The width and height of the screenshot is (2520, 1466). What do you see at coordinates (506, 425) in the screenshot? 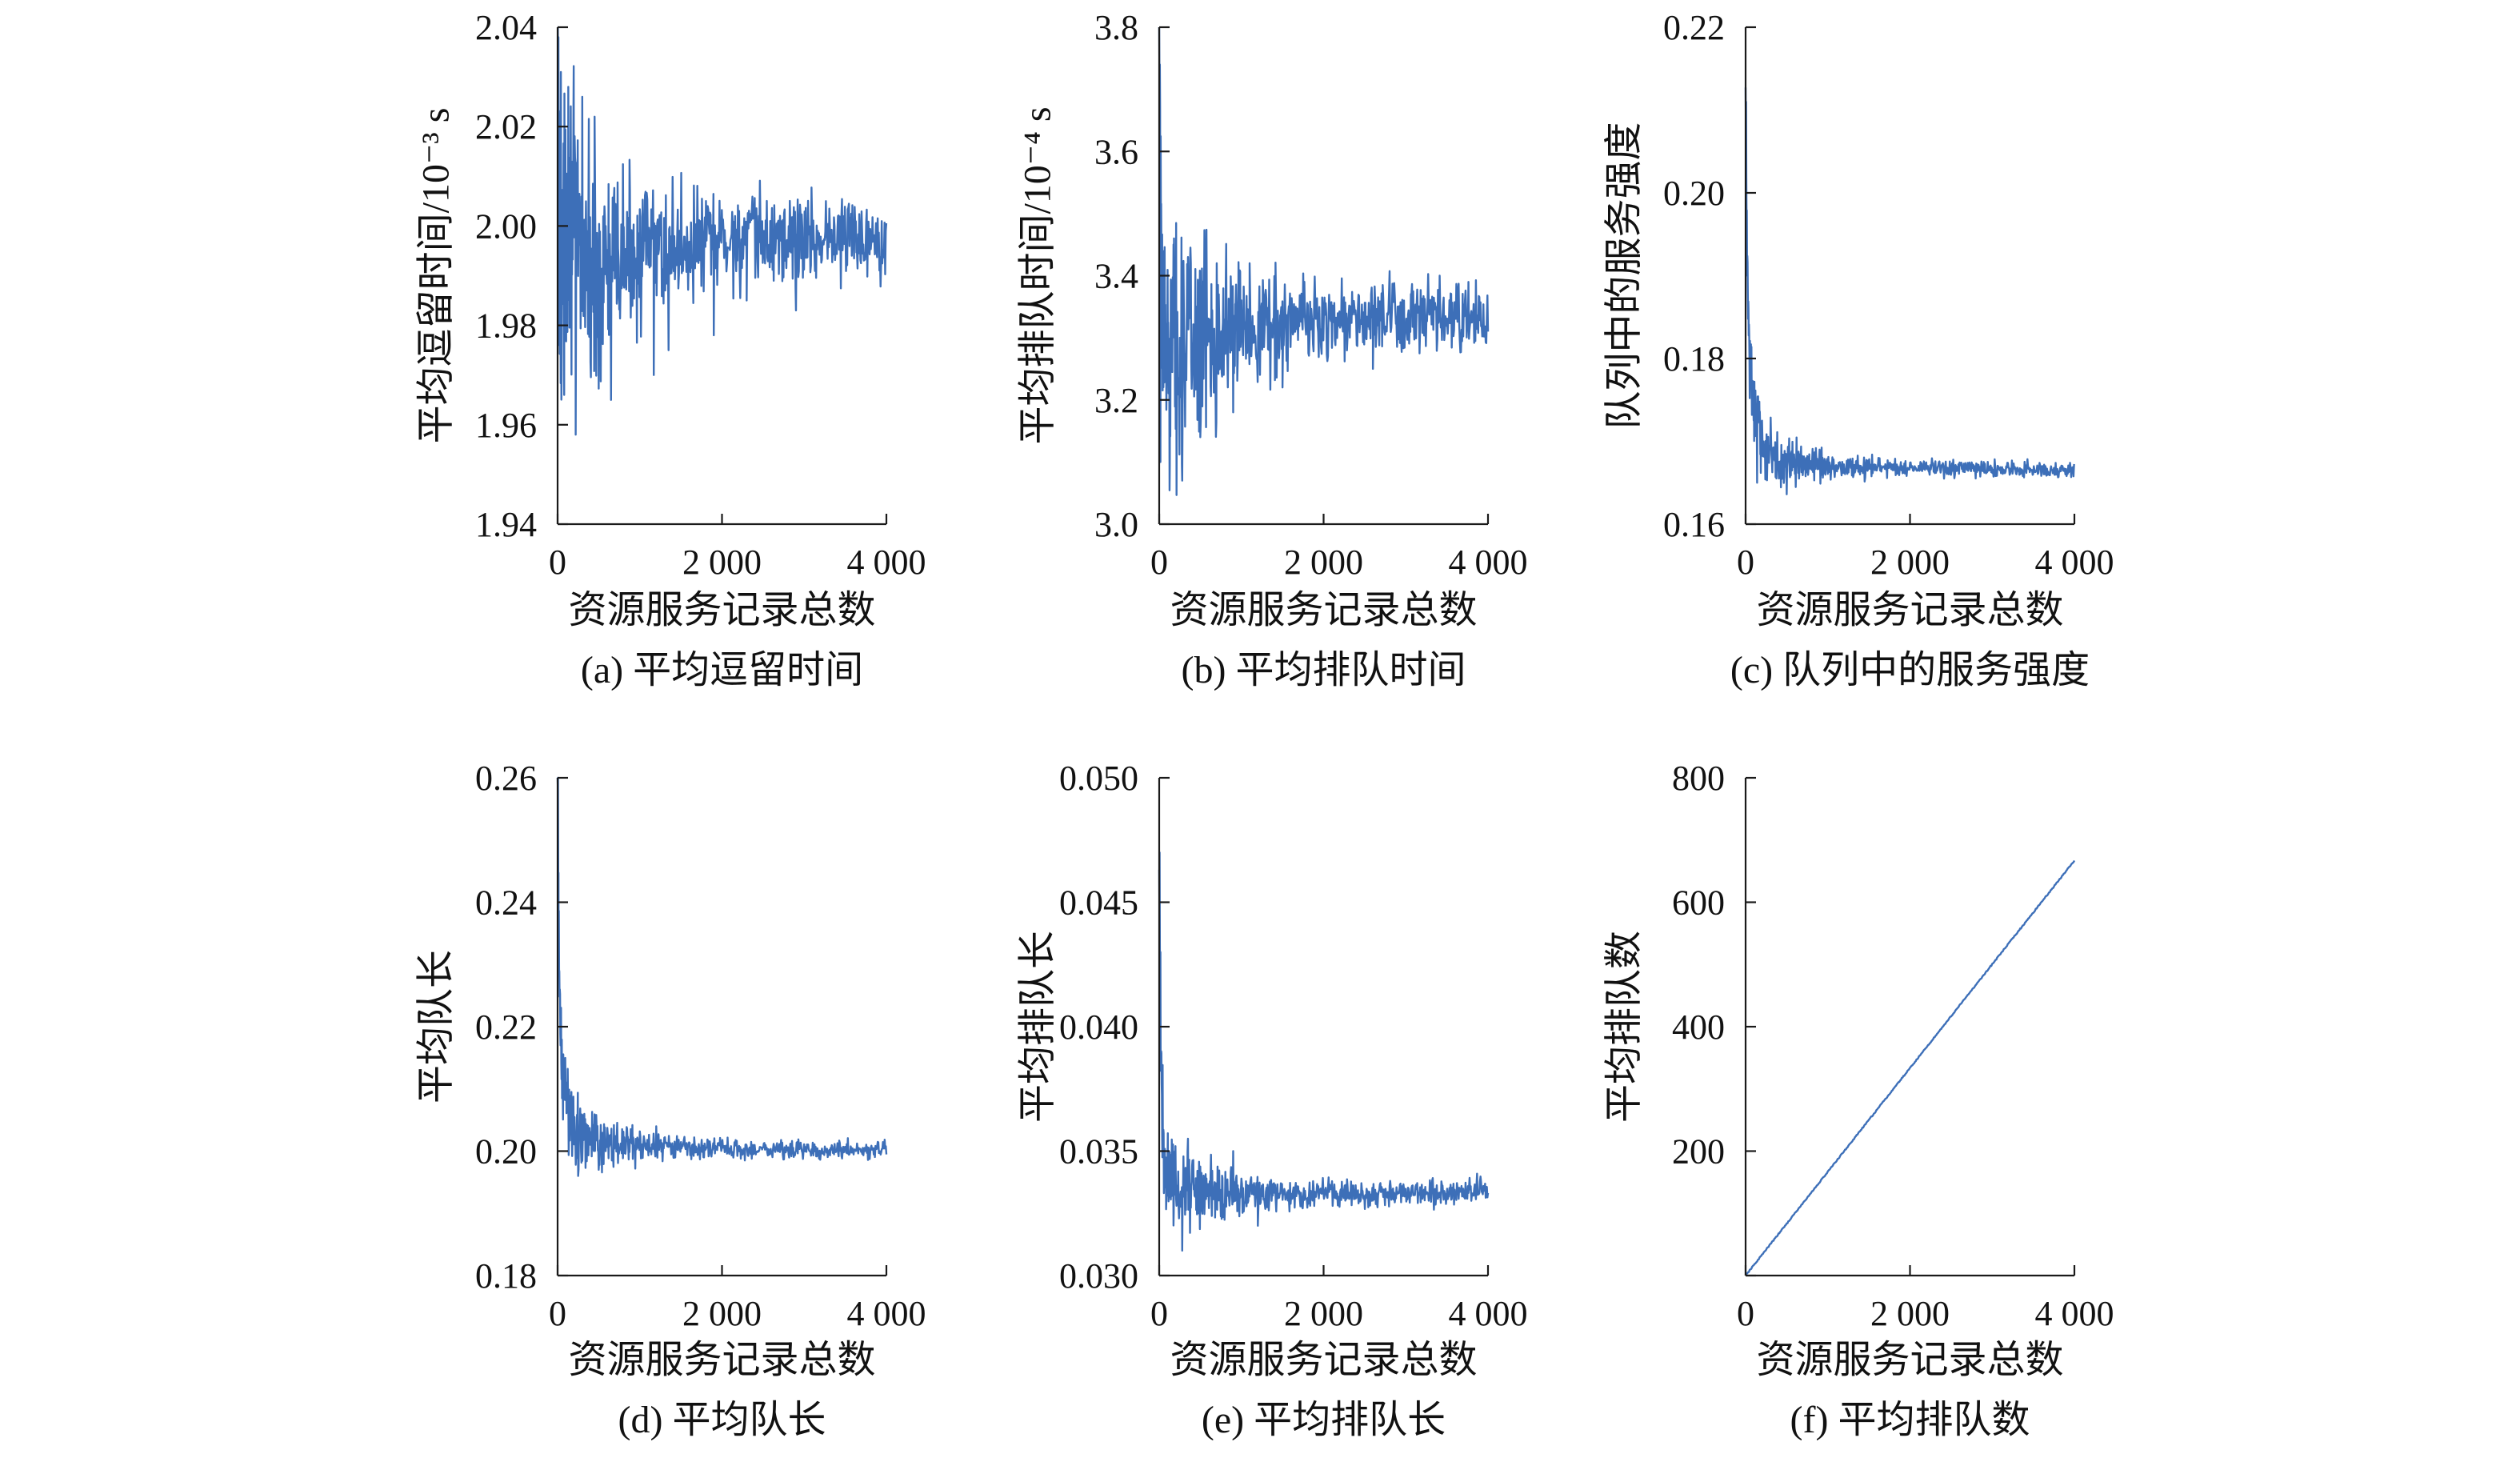
I see `y-tick-label: 1.96` at bounding box center [506, 425].